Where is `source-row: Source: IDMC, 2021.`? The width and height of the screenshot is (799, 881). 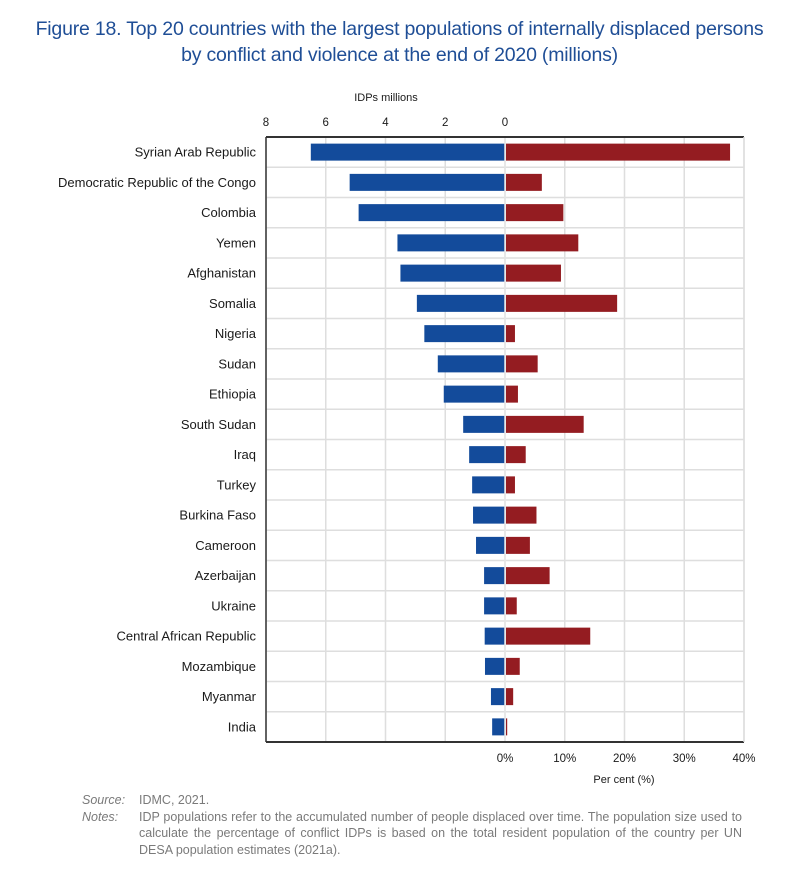 source-row: Source: IDMC, 2021. is located at coordinates (412, 800).